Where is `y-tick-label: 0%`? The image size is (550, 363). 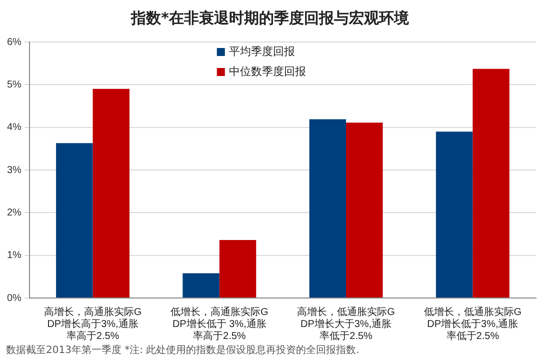 y-tick-label: 0% is located at coordinates (14, 298).